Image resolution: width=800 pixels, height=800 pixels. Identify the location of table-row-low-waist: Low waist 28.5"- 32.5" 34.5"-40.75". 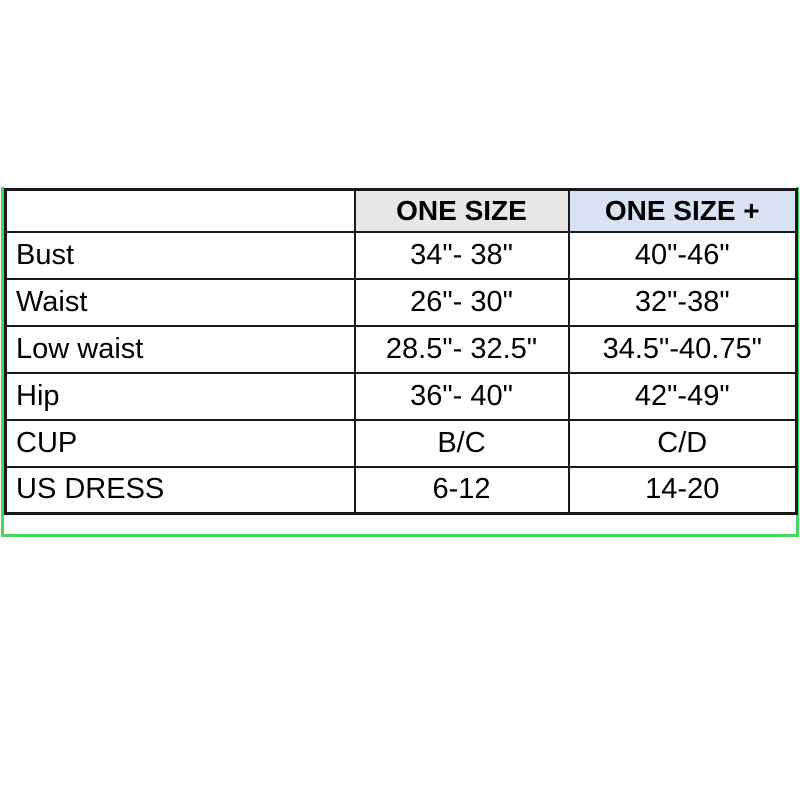
(401, 349).